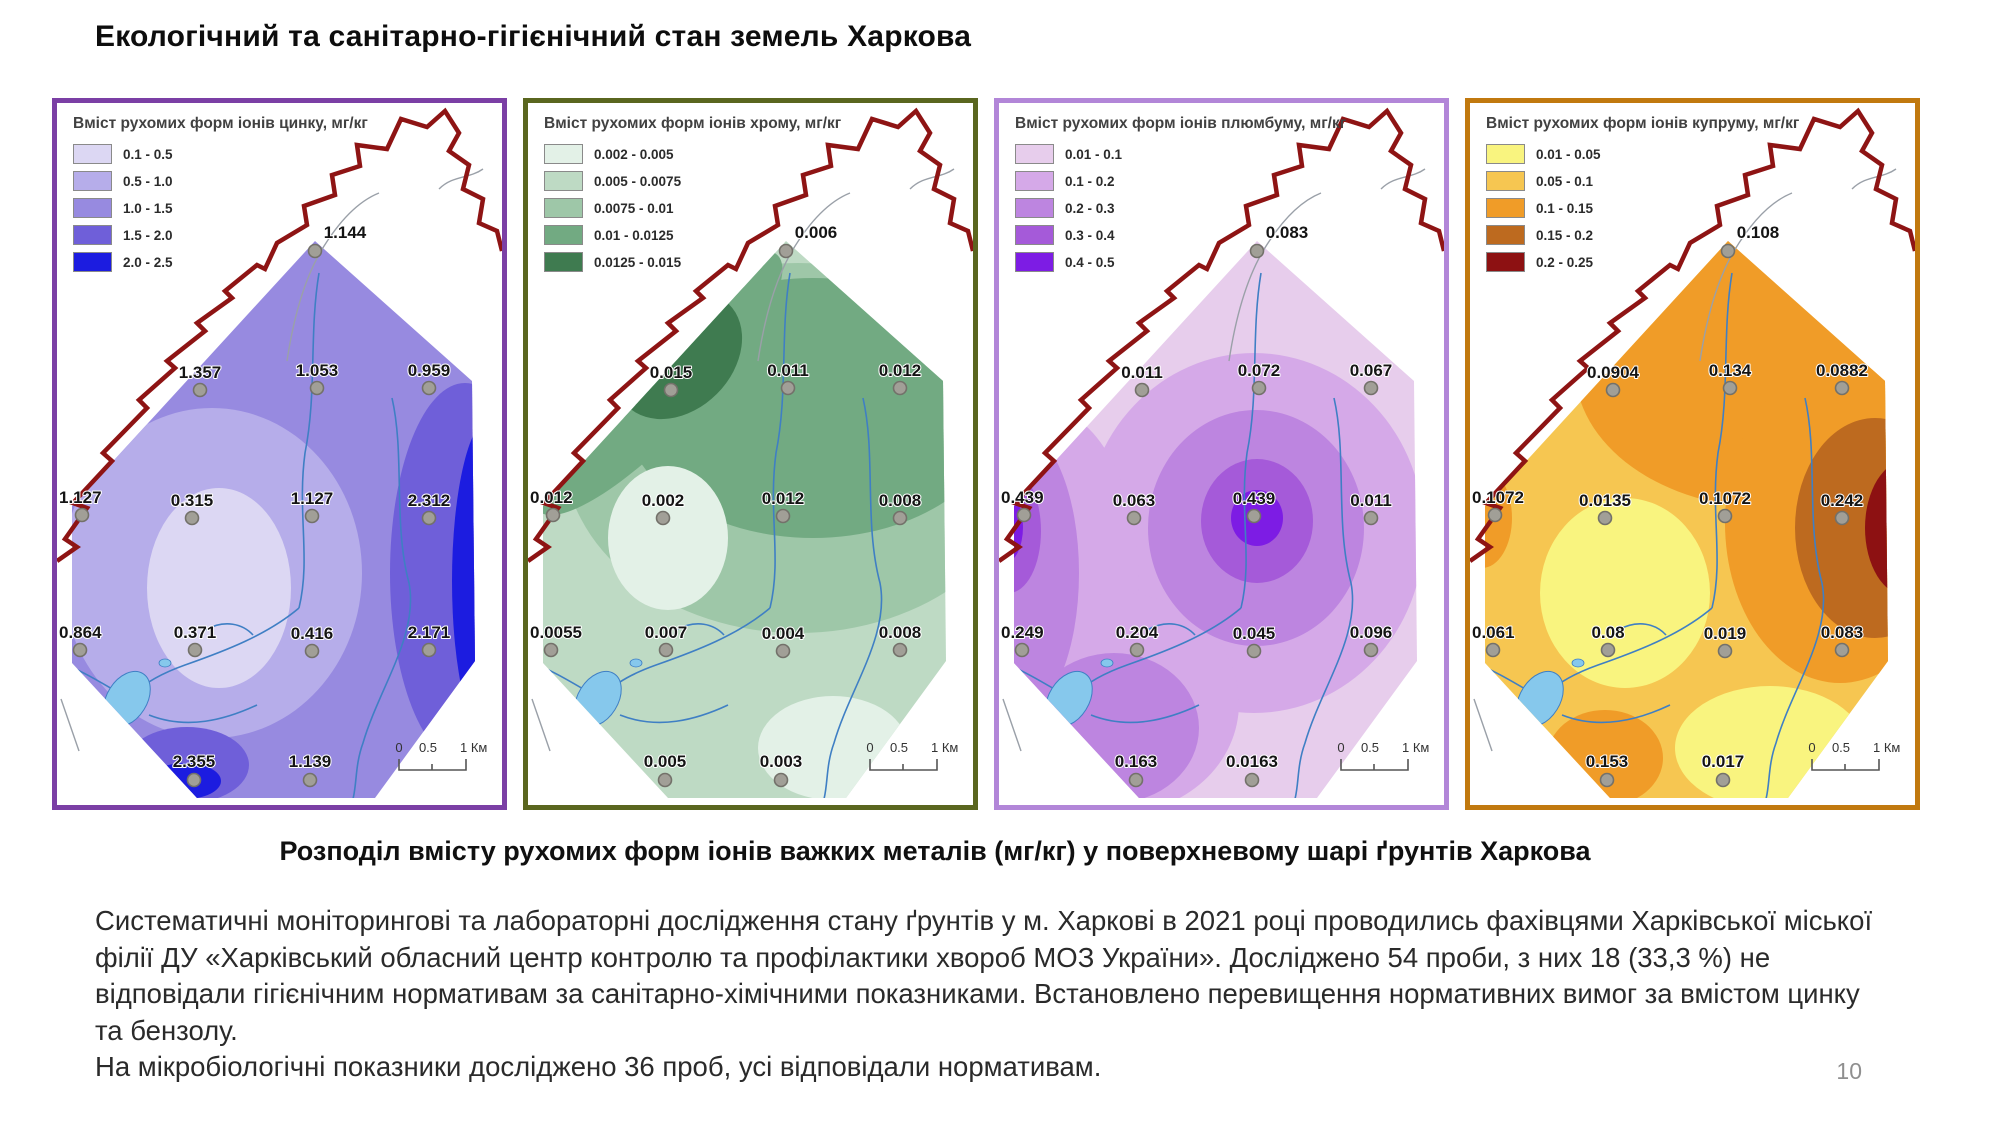 This screenshot has width=2000, height=1125. I want to click on city-boundary, so click(1692, 335).